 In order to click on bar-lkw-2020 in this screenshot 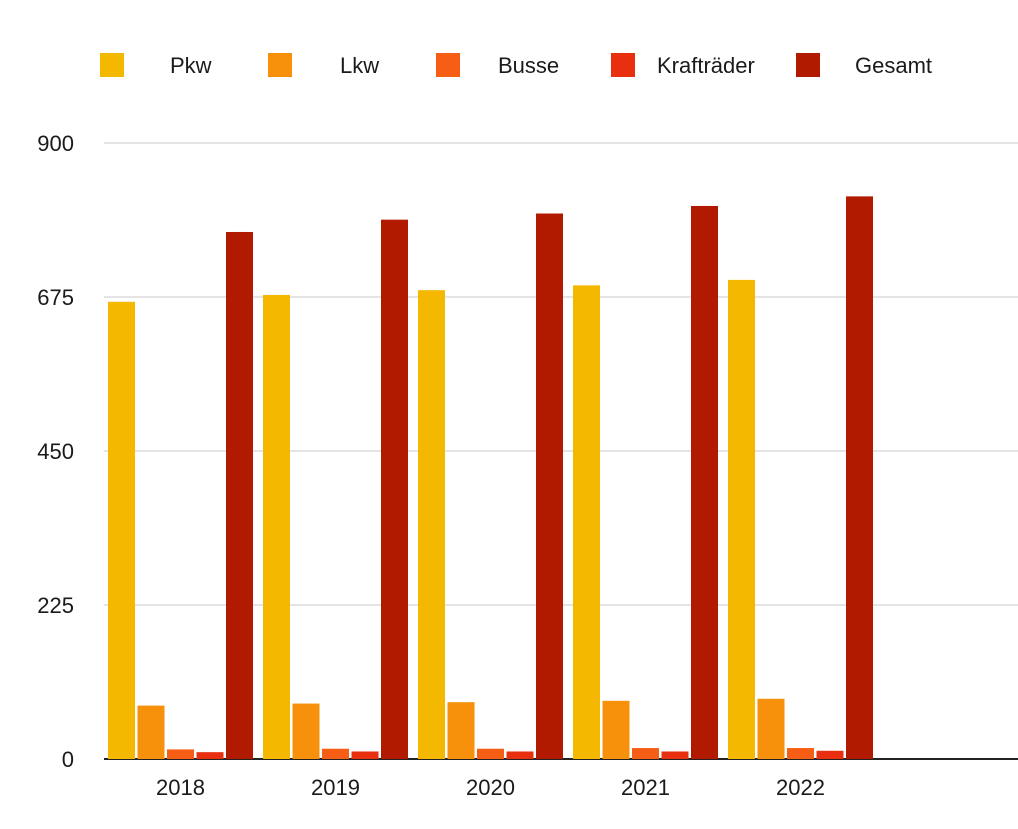, I will do `click(461, 730)`.